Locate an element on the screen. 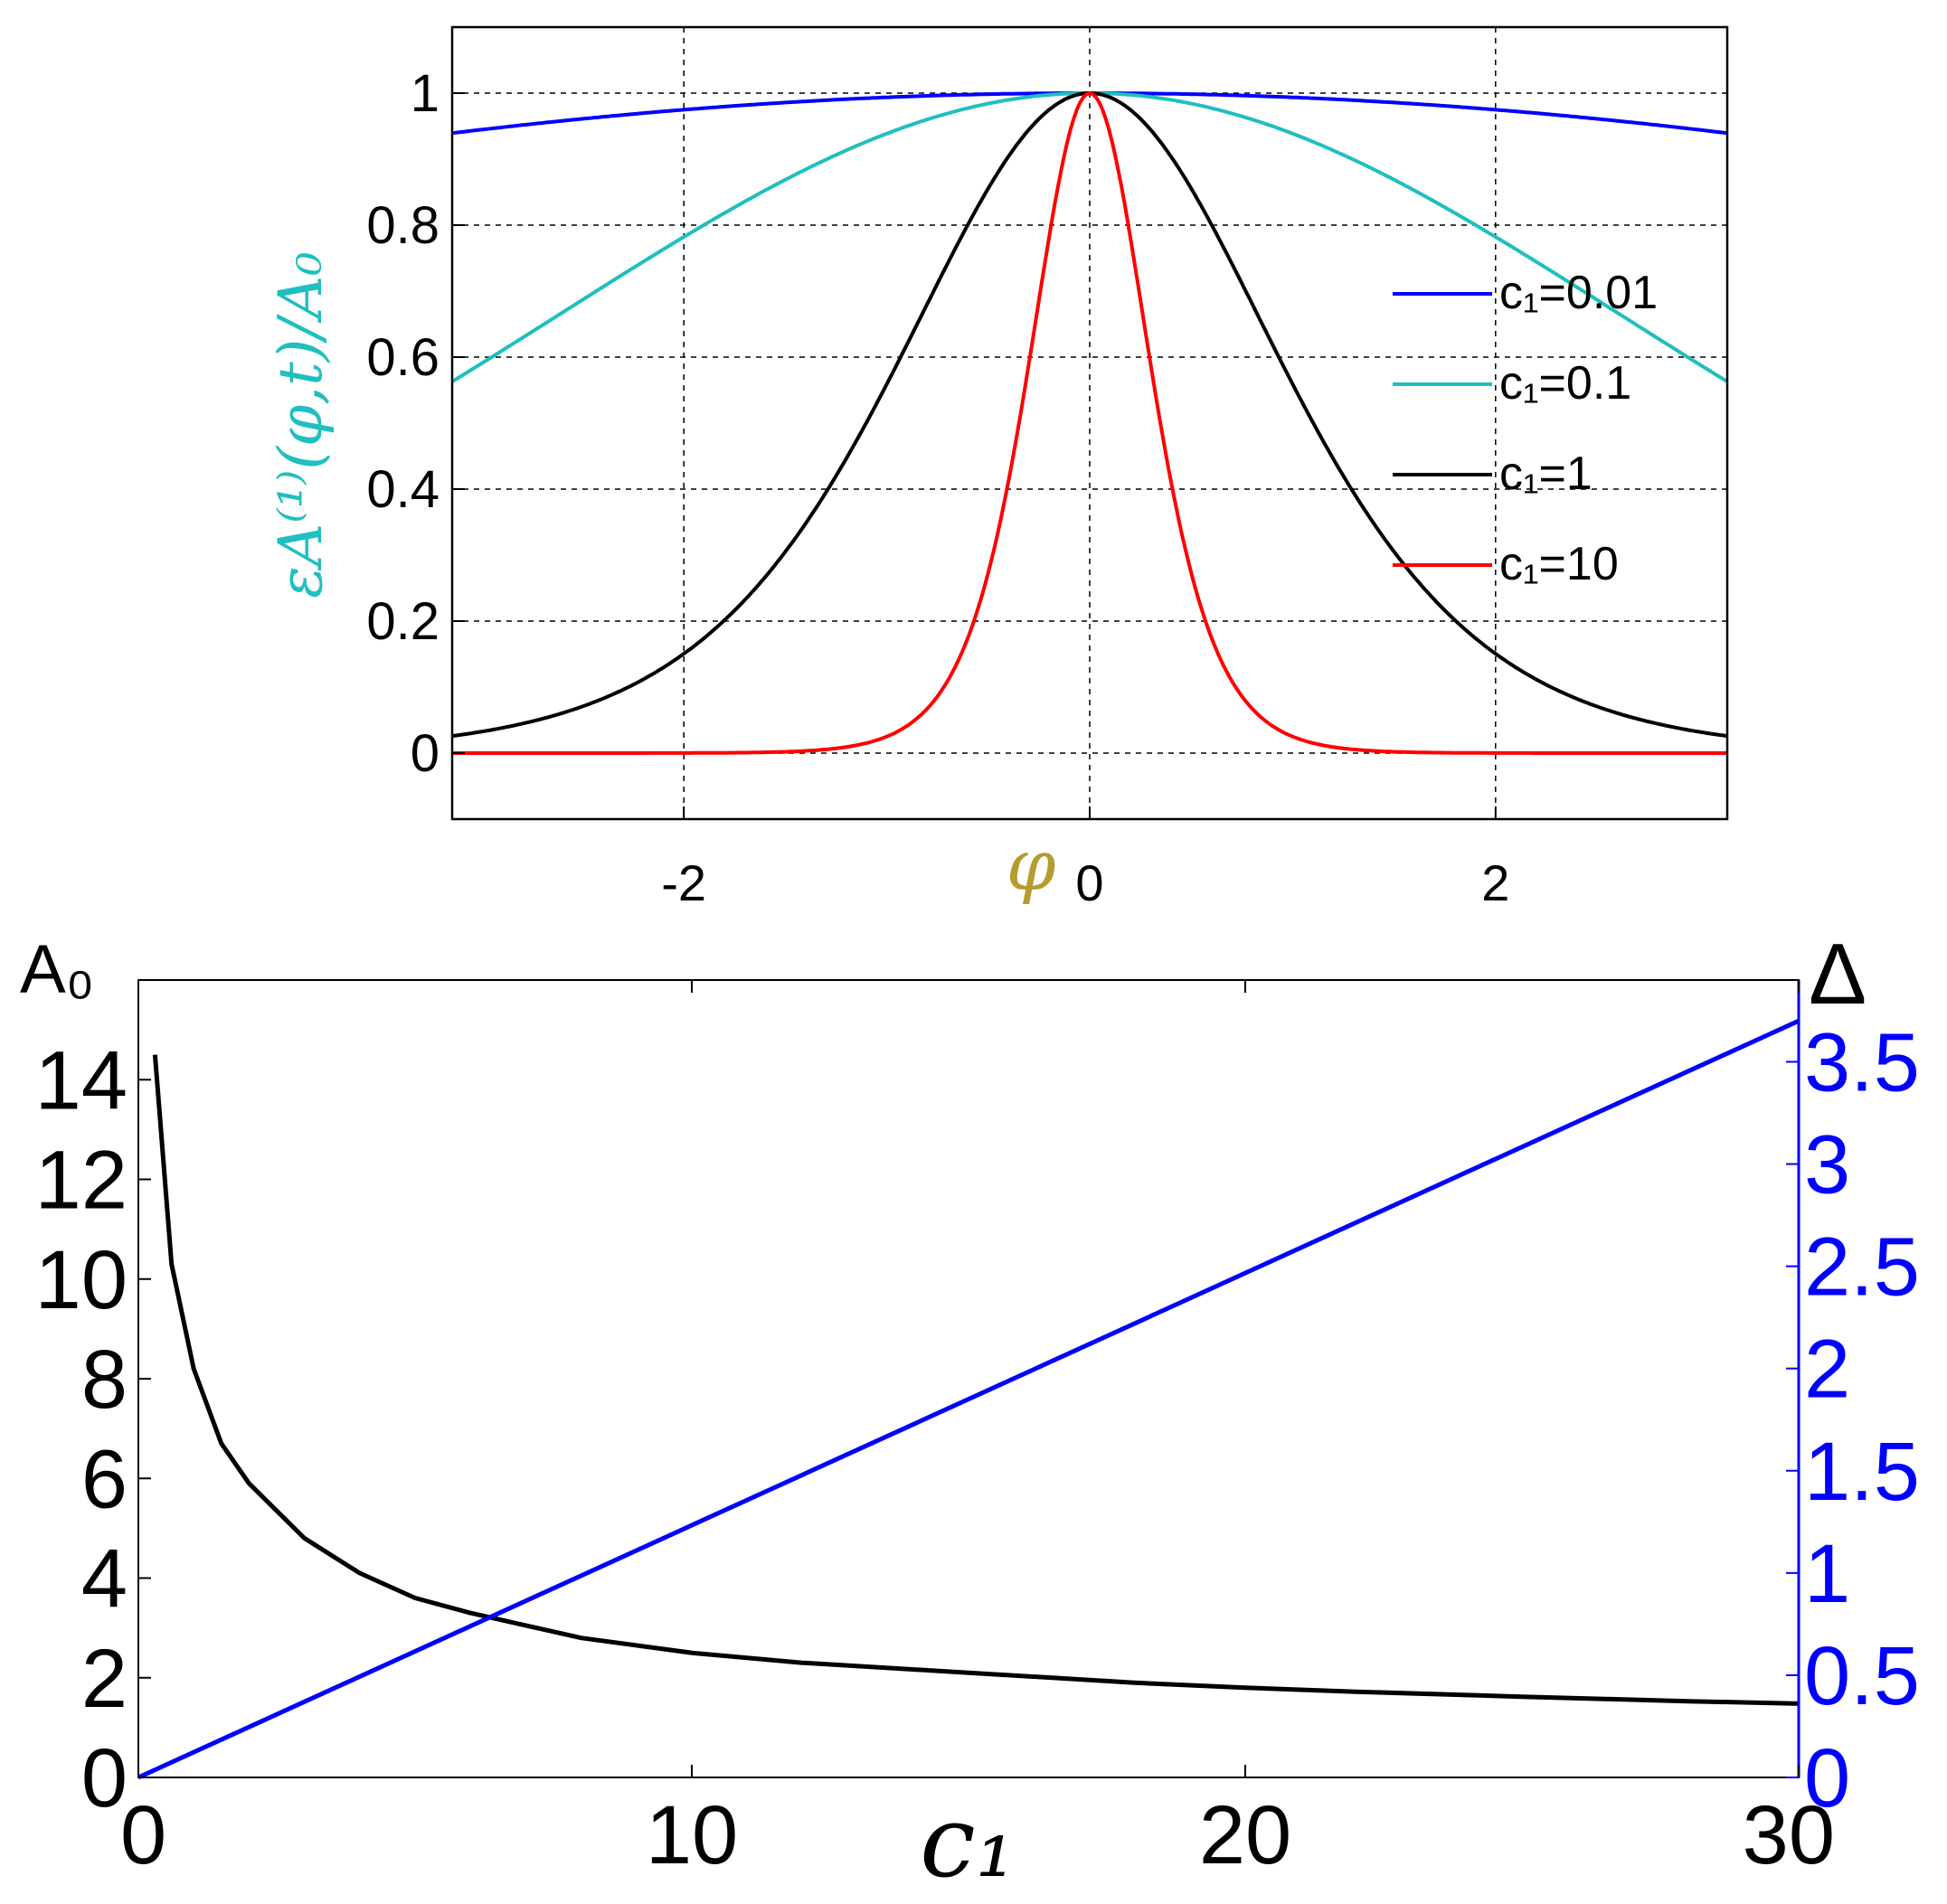 The height and width of the screenshot is (1904, 1947). bottom-left-tick-label: 10 is located at coordinates (81, 1280).